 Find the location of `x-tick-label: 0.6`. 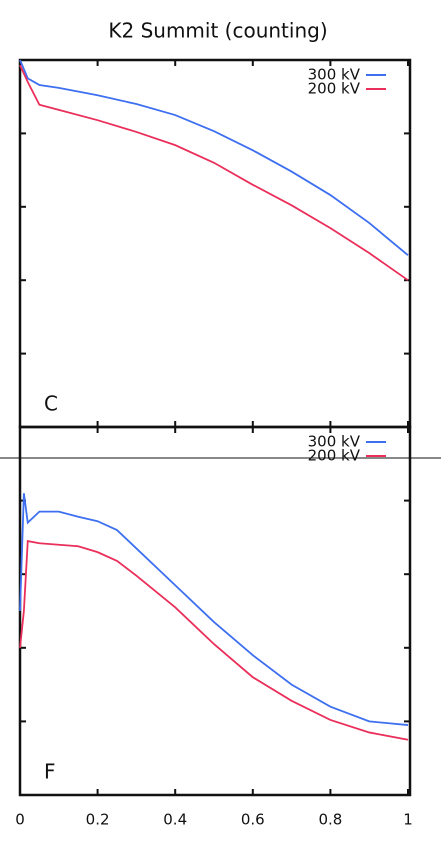

x-tick-label: 0.6 is located at coordinates (253, 820).